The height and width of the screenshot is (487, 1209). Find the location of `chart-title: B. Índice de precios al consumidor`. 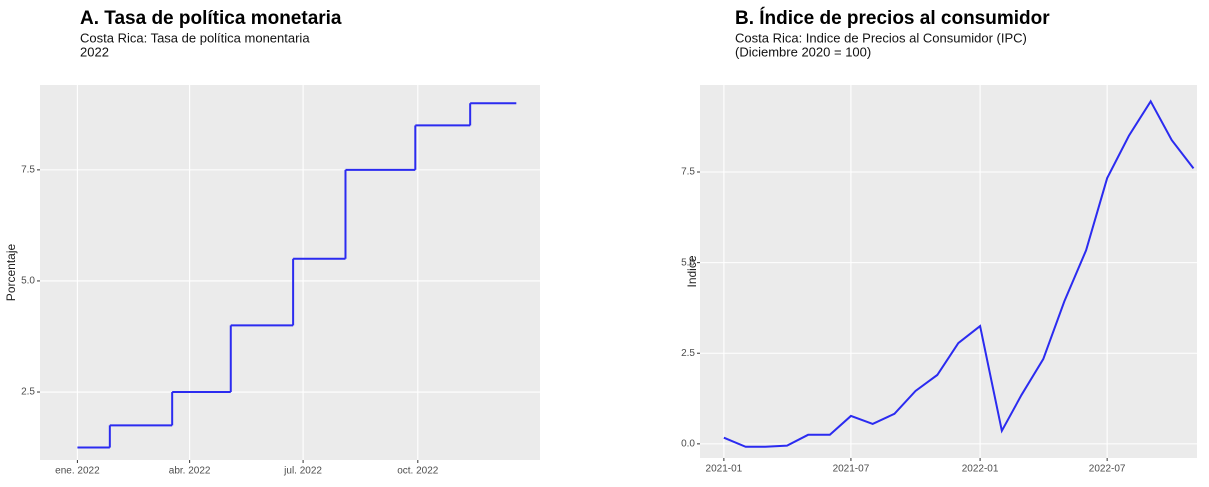

chart-title: B. Índice de precios al consumidor is located at coordinates (892, 18).